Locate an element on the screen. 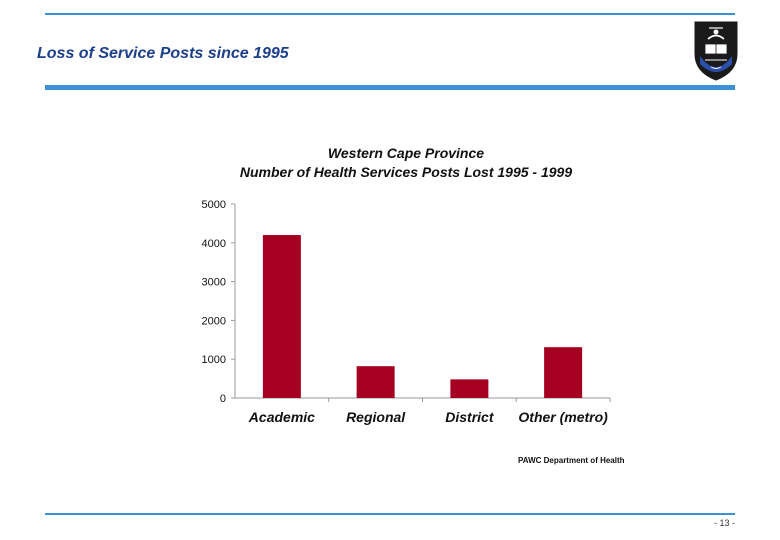  x-tick-label: Academic is located at coordinates (281, 417).